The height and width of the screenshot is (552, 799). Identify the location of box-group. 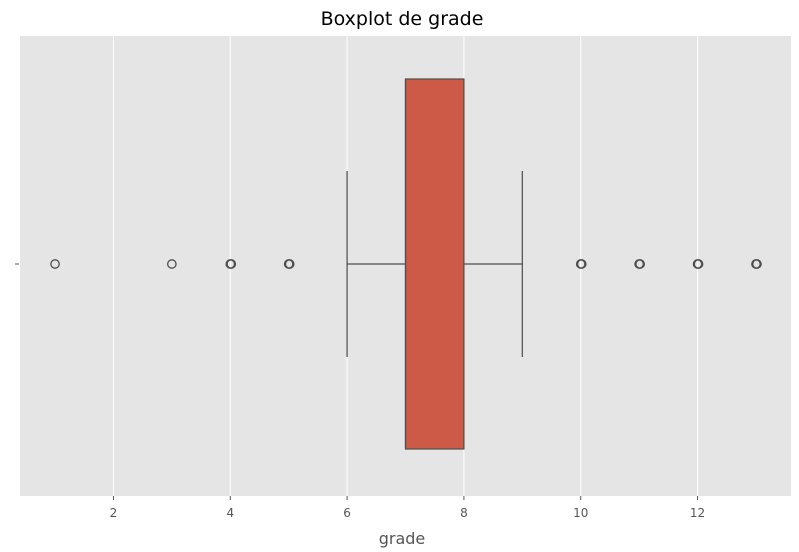
(434, 264).